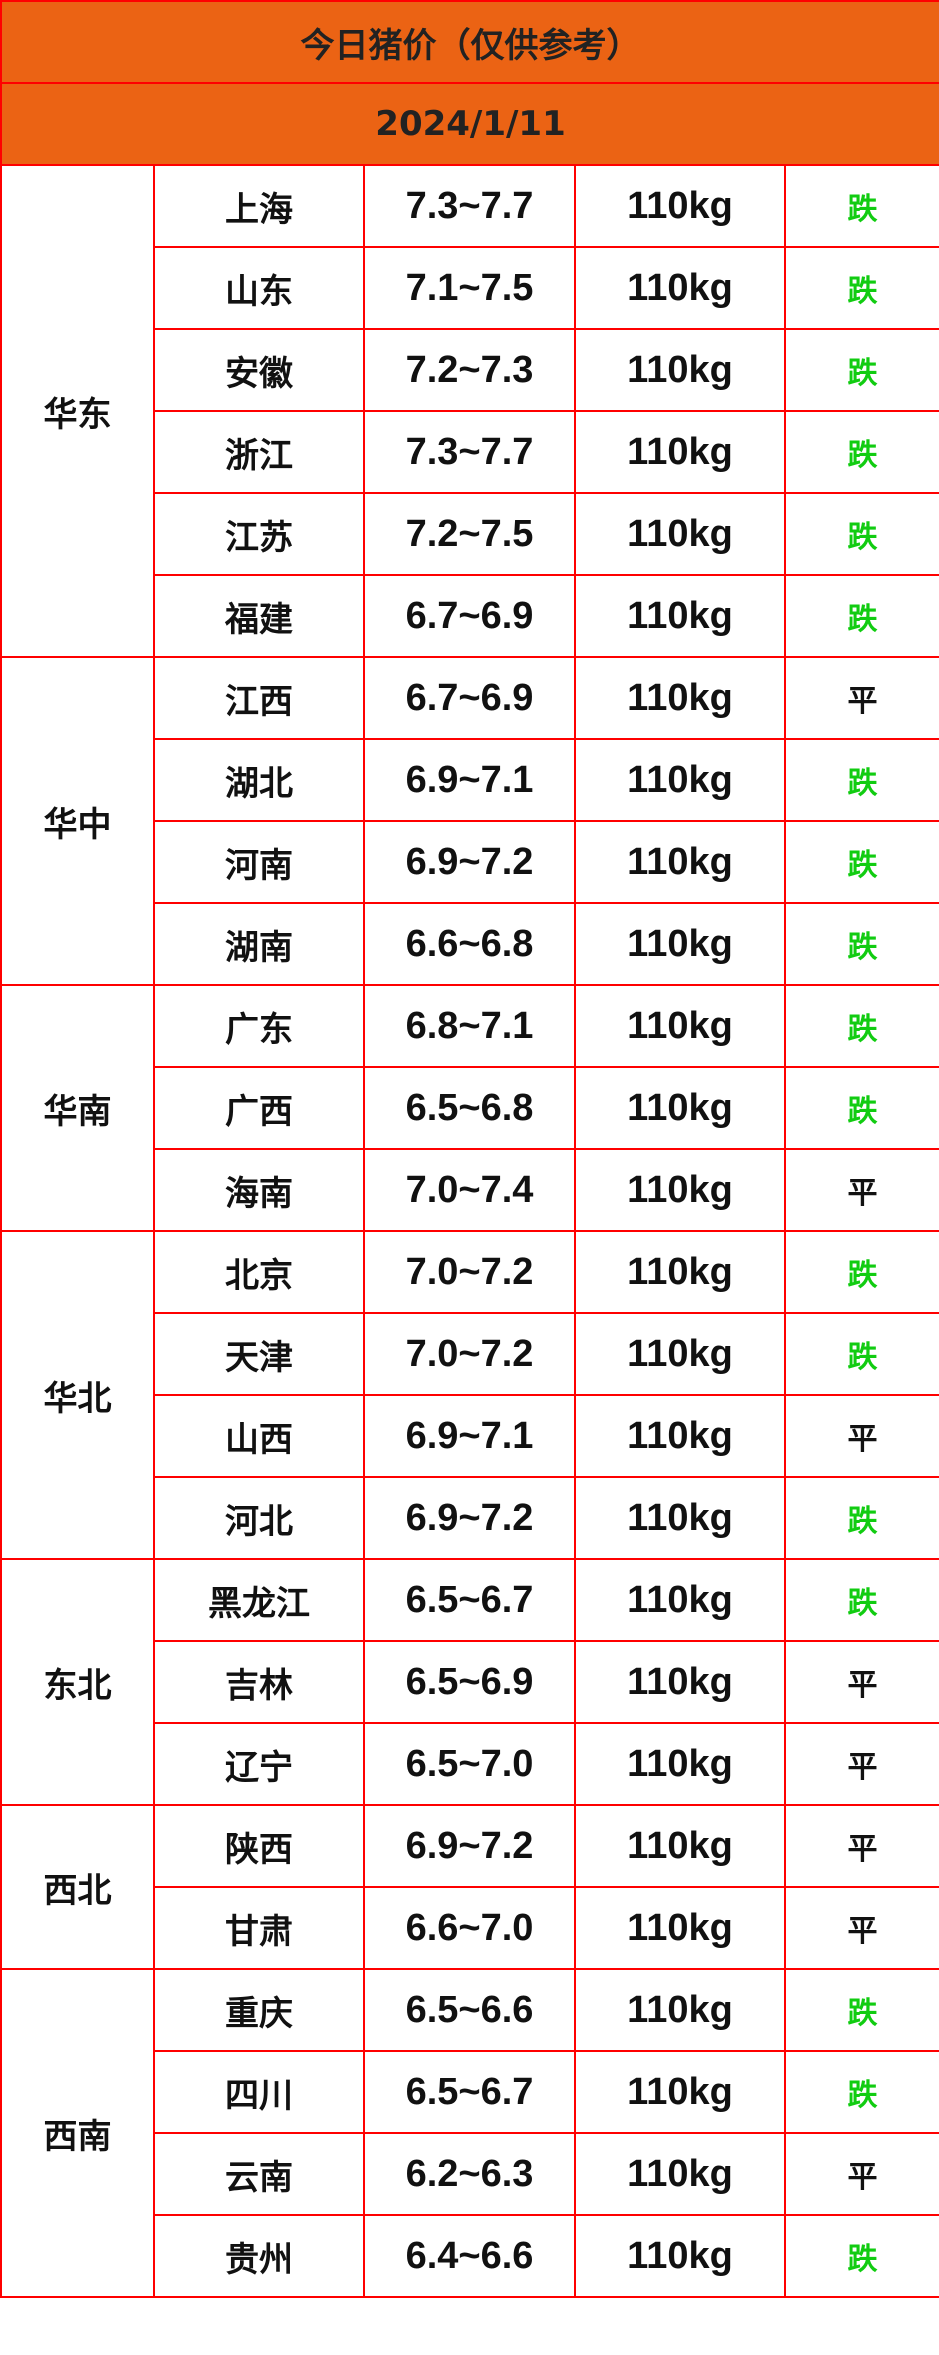 This screenshot has width=939, height=2355. Describe the element at coordinates (259, 288) in the screenshot. I see `province-cell: 山东` at that location.